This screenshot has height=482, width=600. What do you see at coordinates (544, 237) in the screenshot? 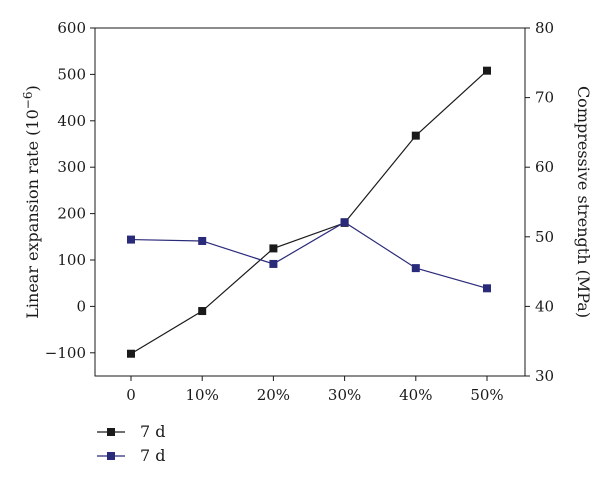
I see `right-tick-label: 50` at bounding box center [544, 237].